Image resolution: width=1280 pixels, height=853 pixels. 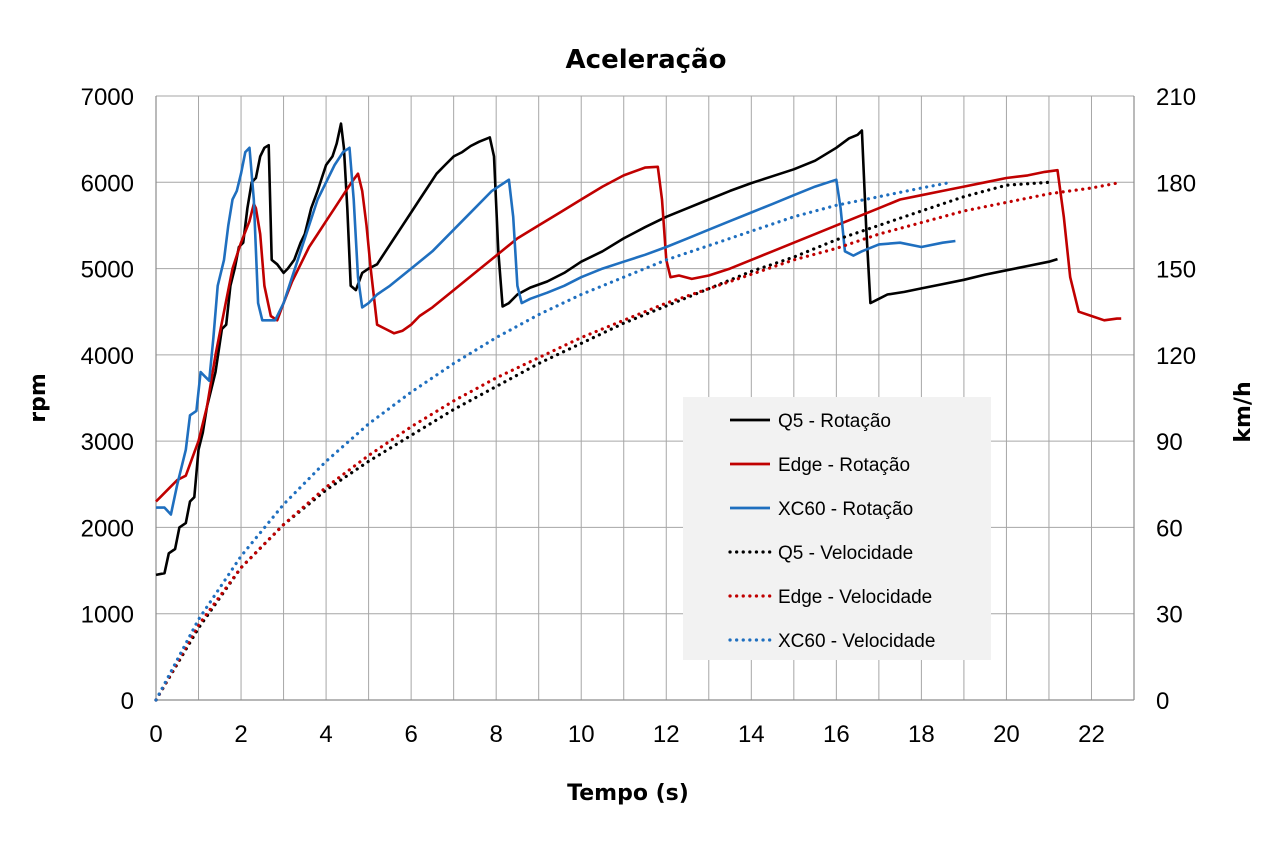 What do you see at coordinates (107, 528) in the screenshot?
I see `y-left-tick-label: 2000` at bounding box center [107, 528].